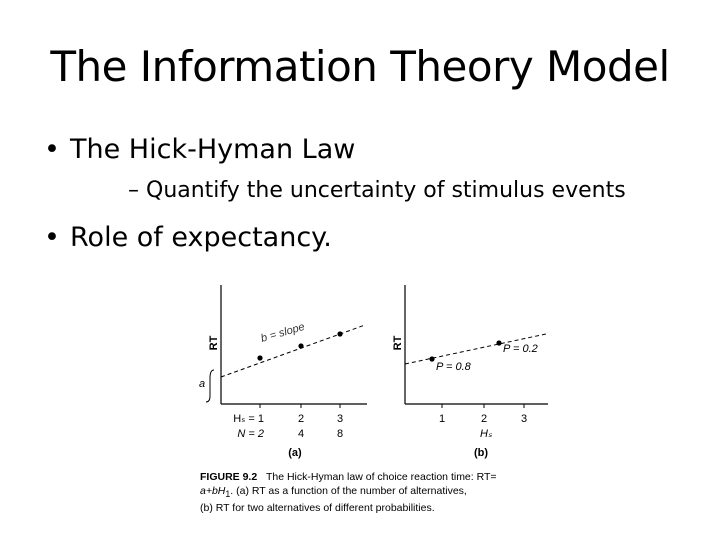  I want to click on caption-figure-label: FIGURE 9.2, so click(229, 477).